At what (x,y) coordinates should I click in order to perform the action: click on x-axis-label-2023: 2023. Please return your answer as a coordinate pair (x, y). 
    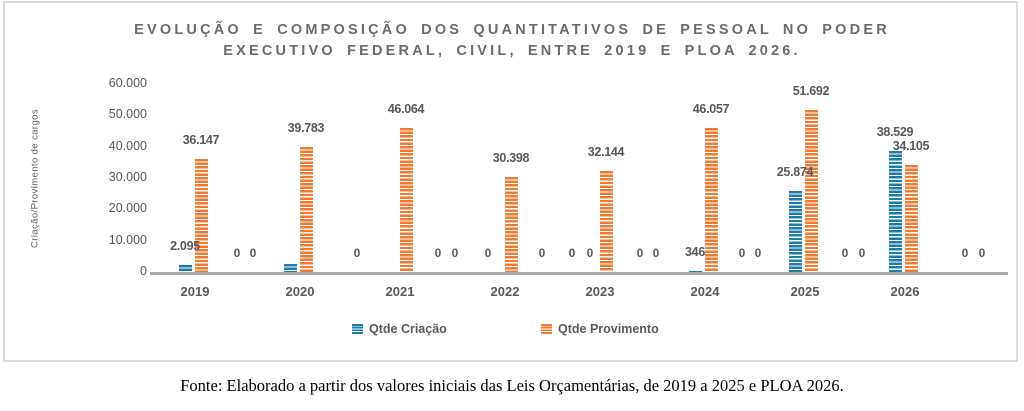
    Looking at the image, I should click on (600, 291).